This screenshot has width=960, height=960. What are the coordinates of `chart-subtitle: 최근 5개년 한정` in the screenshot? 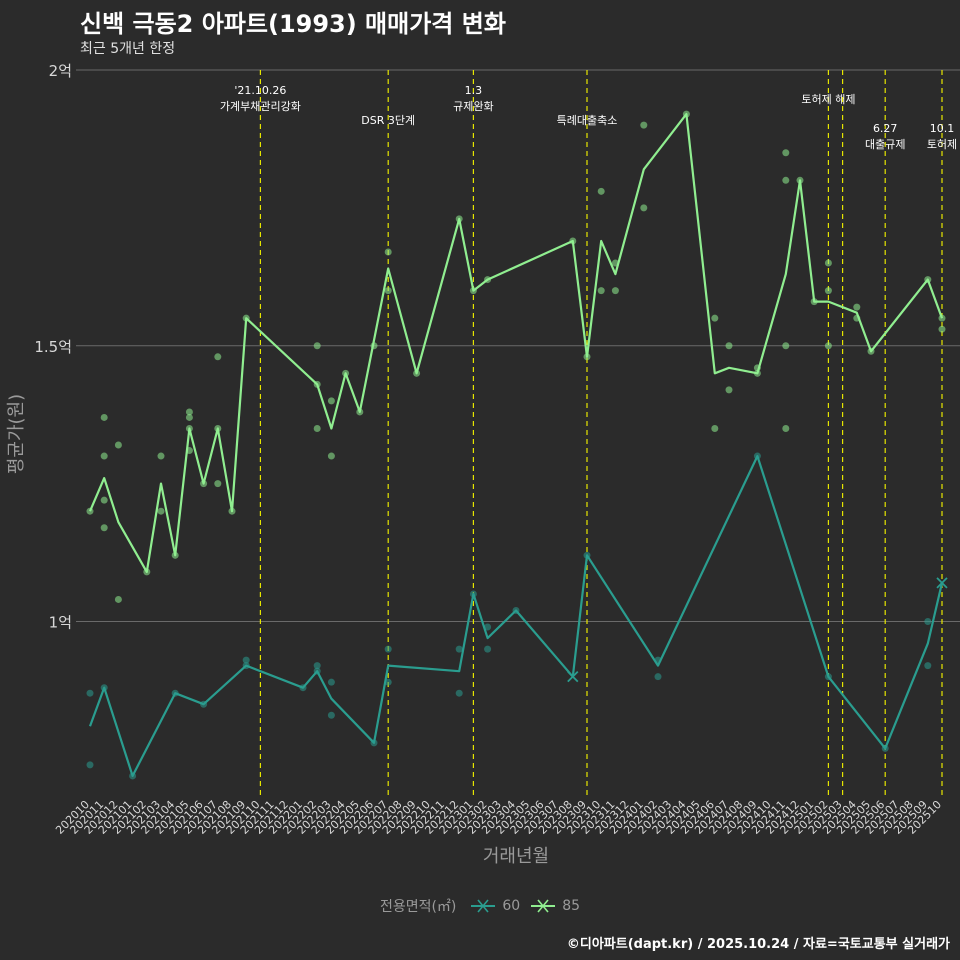 It's located at (128, 49).